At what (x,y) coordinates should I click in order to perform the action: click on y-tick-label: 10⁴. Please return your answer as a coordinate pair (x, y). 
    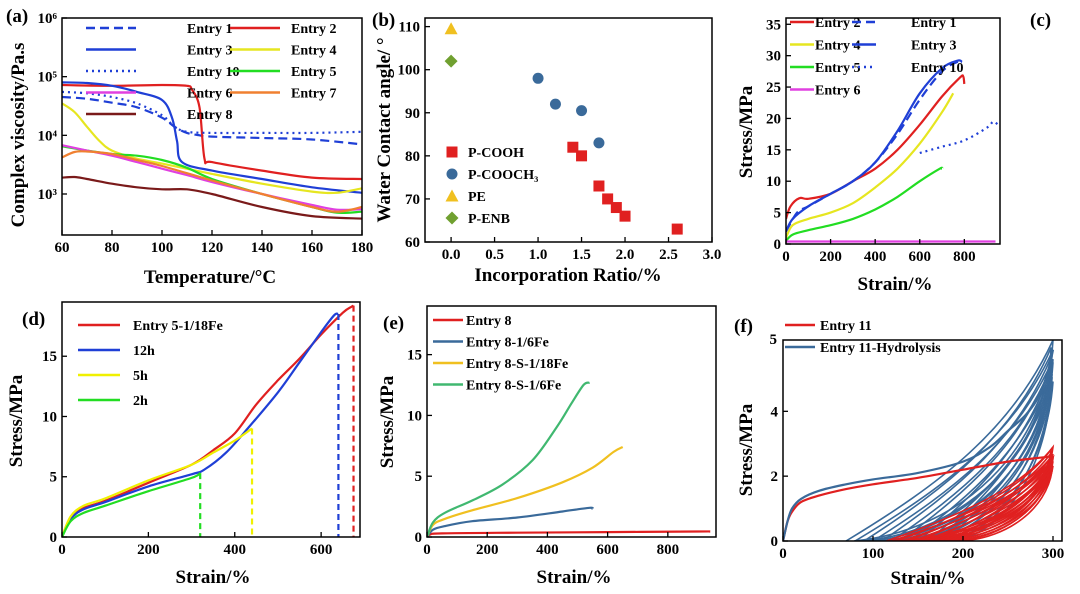
    Looking at the image, I should click on (48, 136).